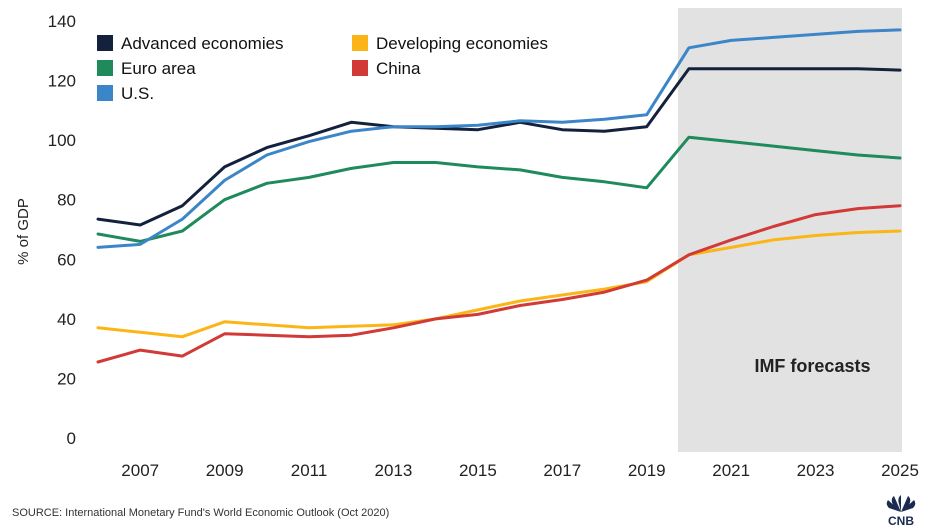 This screenshot has width=927, height=531. I want to click on y-axis-label: % of GDP, so click(23, 231).